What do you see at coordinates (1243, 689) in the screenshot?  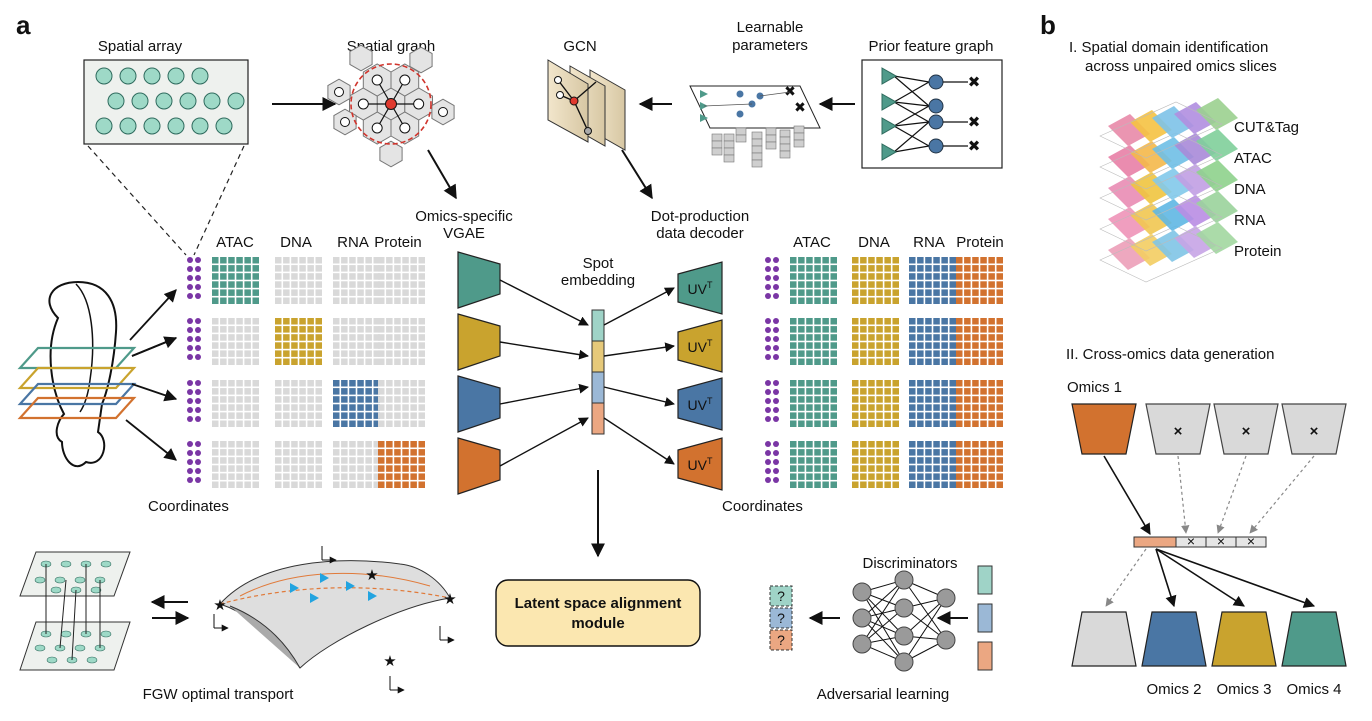 I see `output-omics-label: Omics 3` at bounding box center [1243, 689].